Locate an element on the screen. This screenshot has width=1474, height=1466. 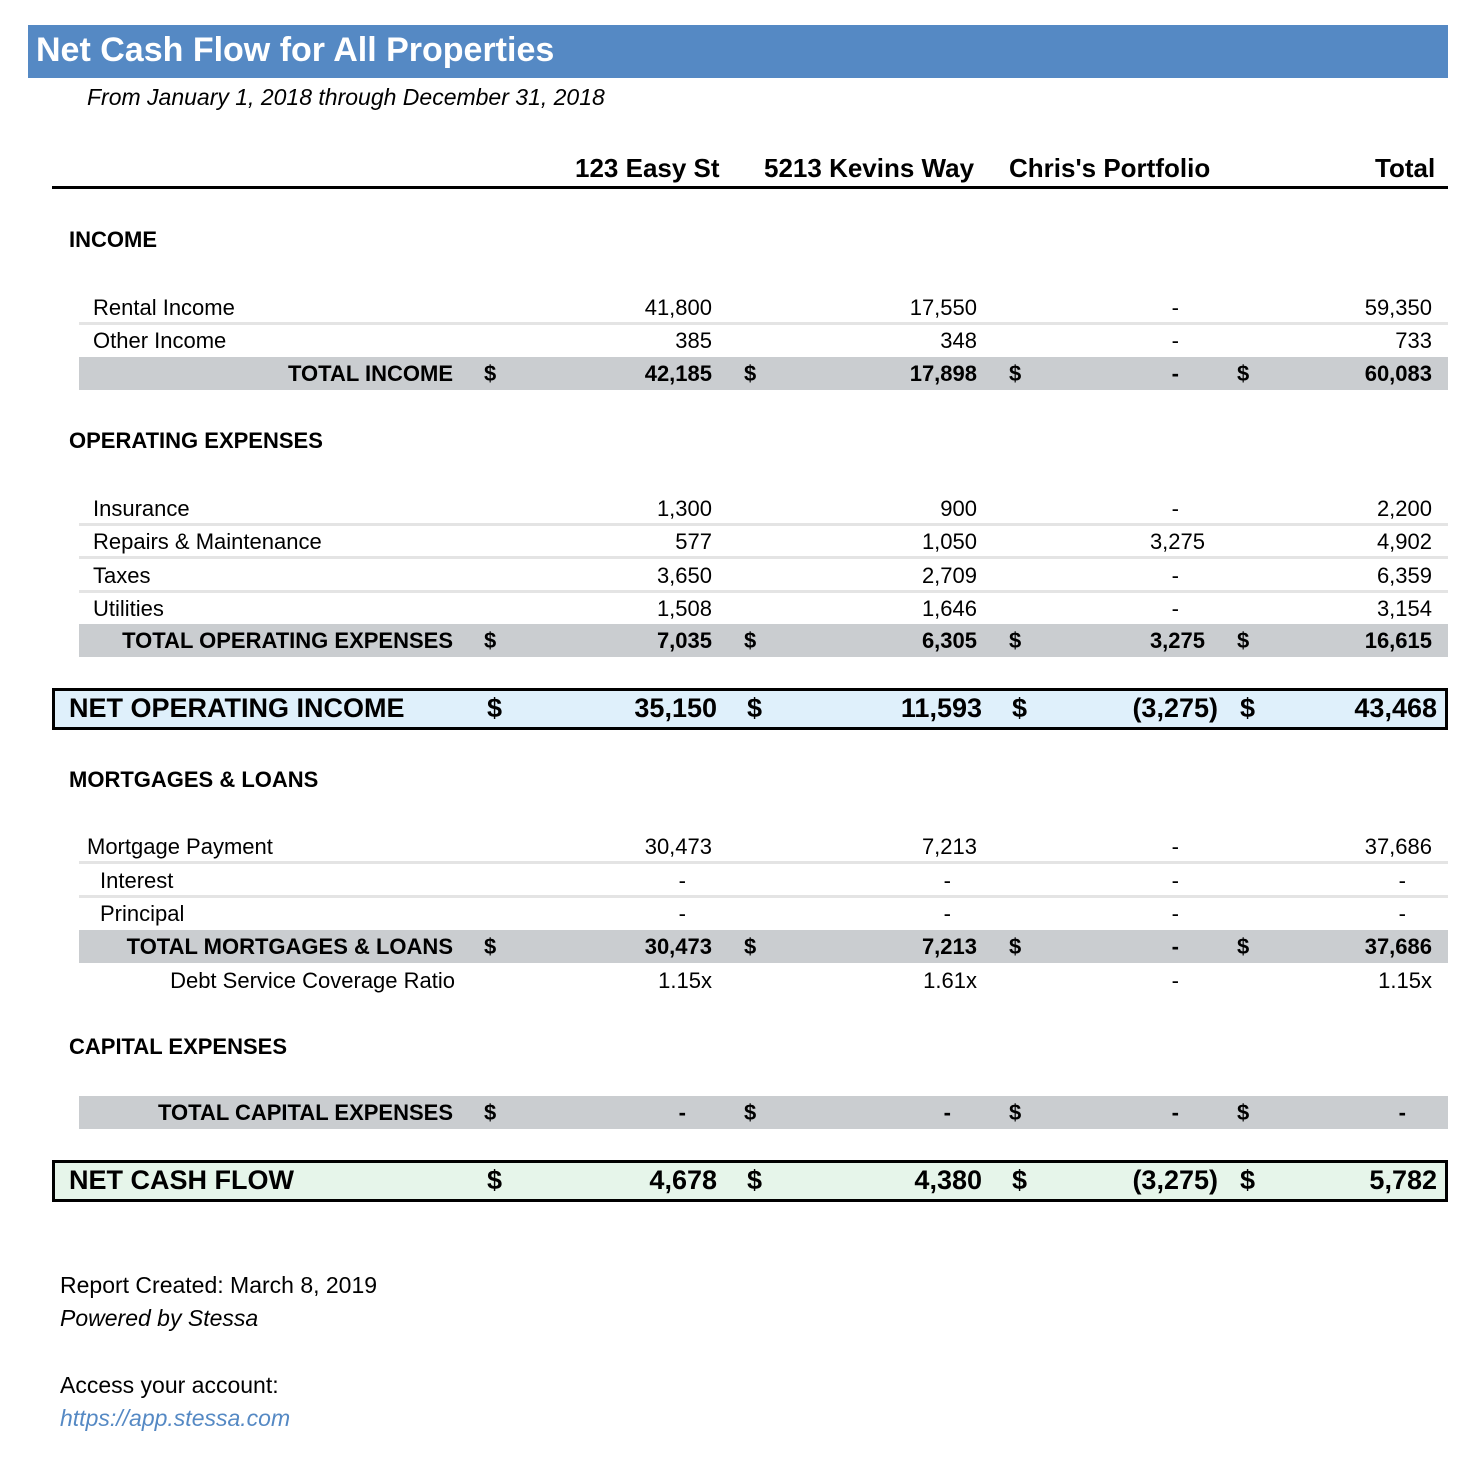
total-capital-expenses-row: TOTAL CAPITAL EXPENSES - $ - $ - $ - $ is located at coordinates (763, 1112).